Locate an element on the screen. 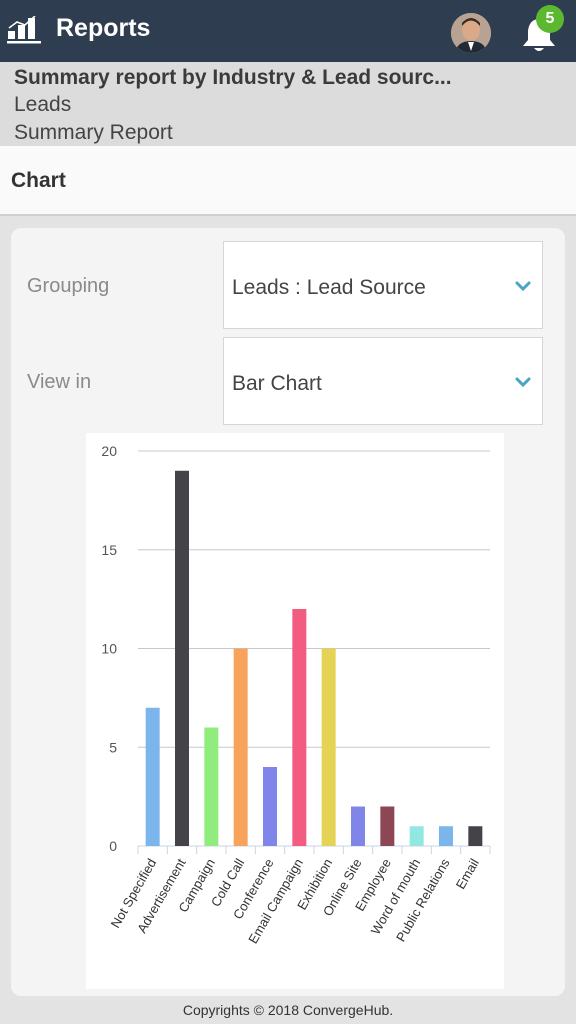  avatar-image is located at coordinates (471, 33).